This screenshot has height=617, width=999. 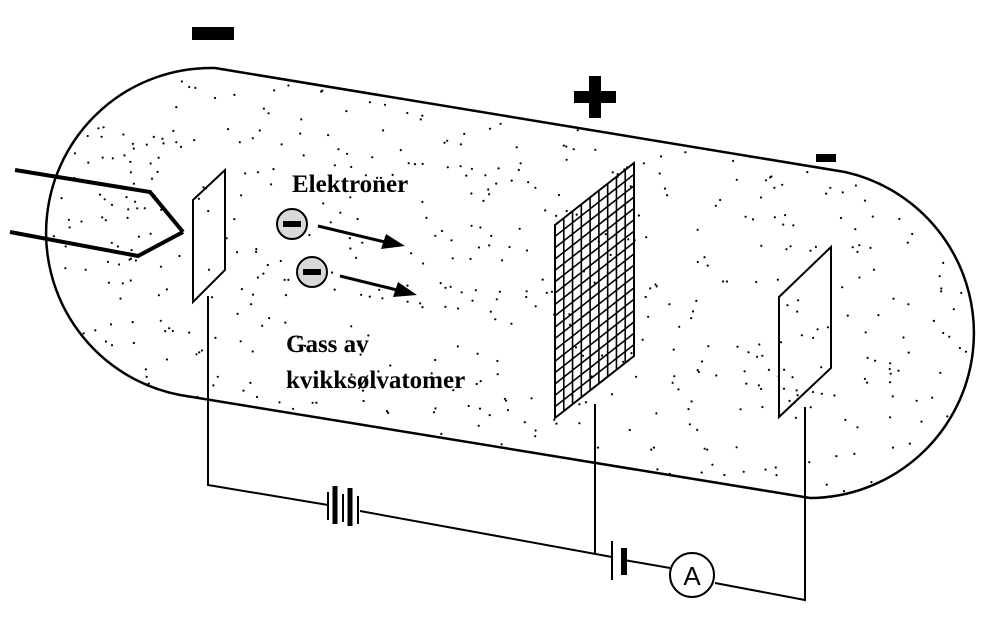 I want to click on grid-sign, so click(x=595, y=97).